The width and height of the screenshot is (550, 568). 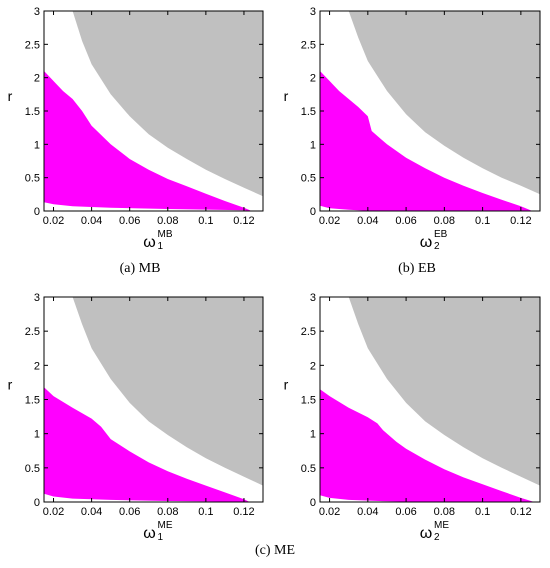 What do you see at coordinates (441, 234) in the screenshot?
I see `x-axis-label-sup: EB` at bounding box center [441, 234].